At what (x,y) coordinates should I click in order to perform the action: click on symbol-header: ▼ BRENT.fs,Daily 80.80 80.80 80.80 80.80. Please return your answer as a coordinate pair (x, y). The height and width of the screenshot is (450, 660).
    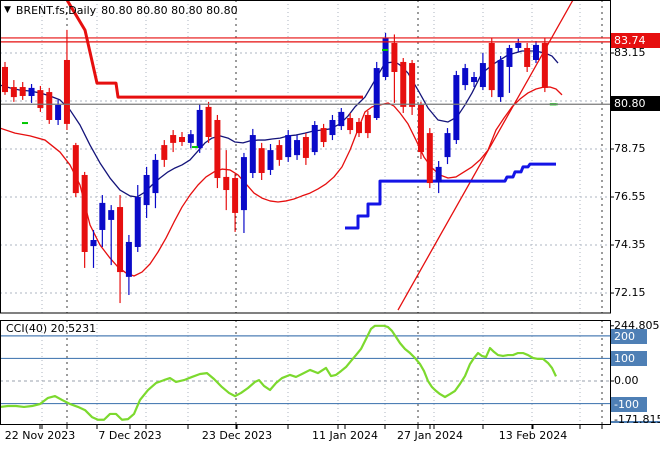
    Looking at the image, I should click on (121, 10).